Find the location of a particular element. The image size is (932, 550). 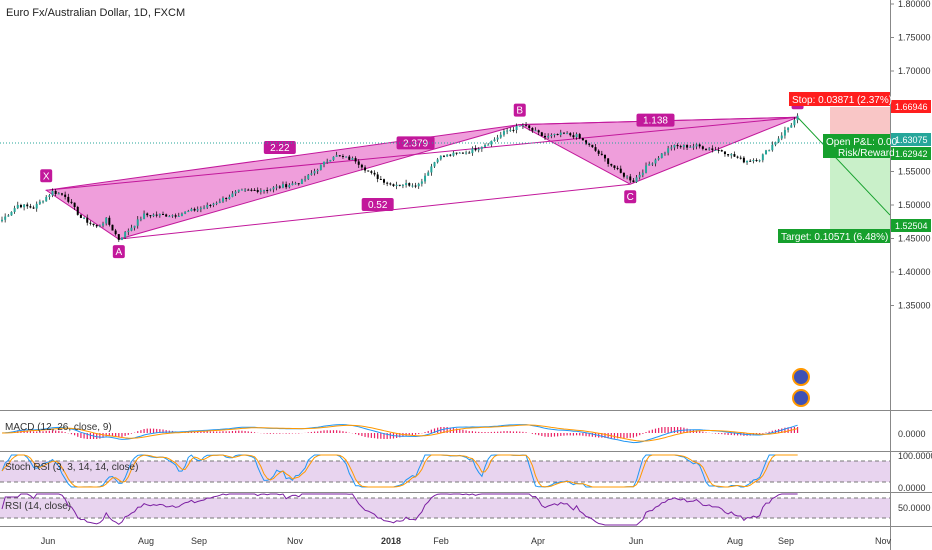

stop-label: Stop: 0.03871 (2.37%) is located at coordinates (842, 100).